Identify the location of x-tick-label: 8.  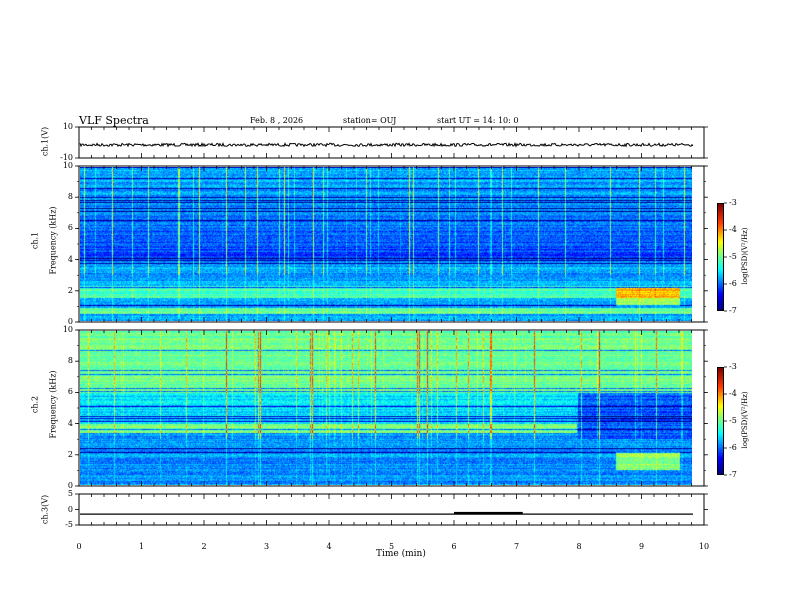
(579, 546).